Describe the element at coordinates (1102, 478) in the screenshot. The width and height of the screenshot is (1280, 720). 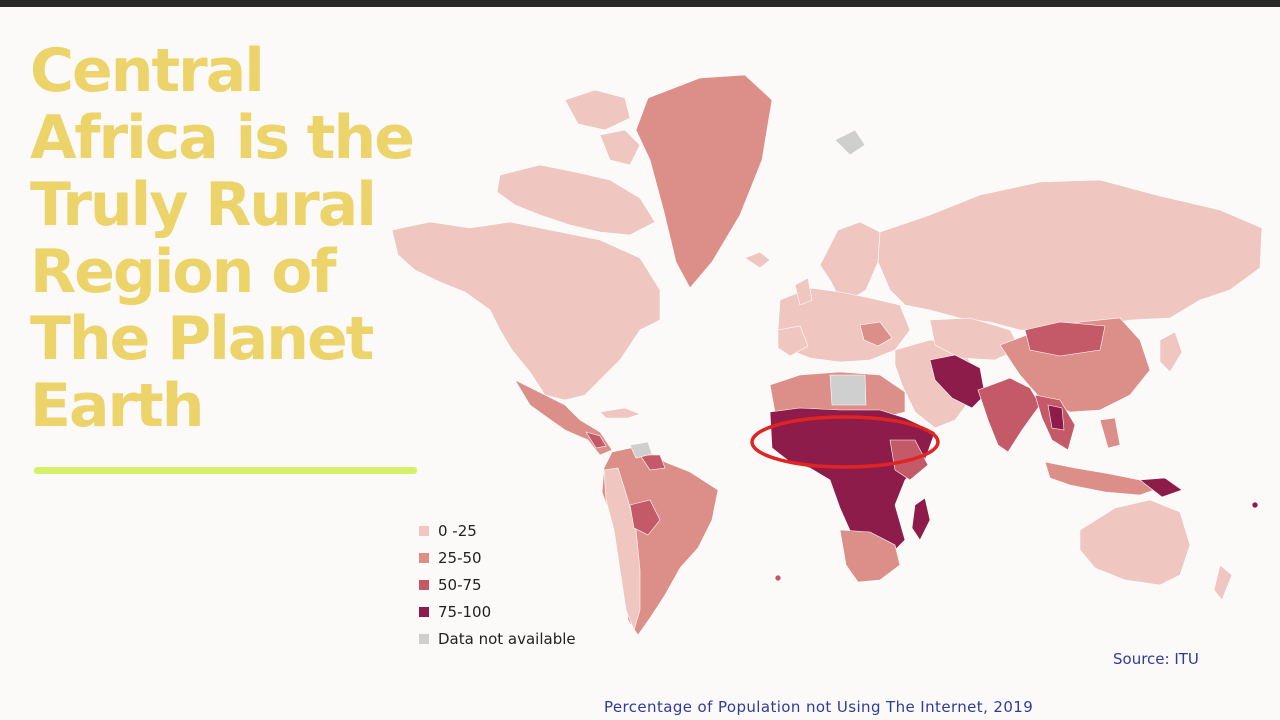
I see `indonesia-shape` at that location.